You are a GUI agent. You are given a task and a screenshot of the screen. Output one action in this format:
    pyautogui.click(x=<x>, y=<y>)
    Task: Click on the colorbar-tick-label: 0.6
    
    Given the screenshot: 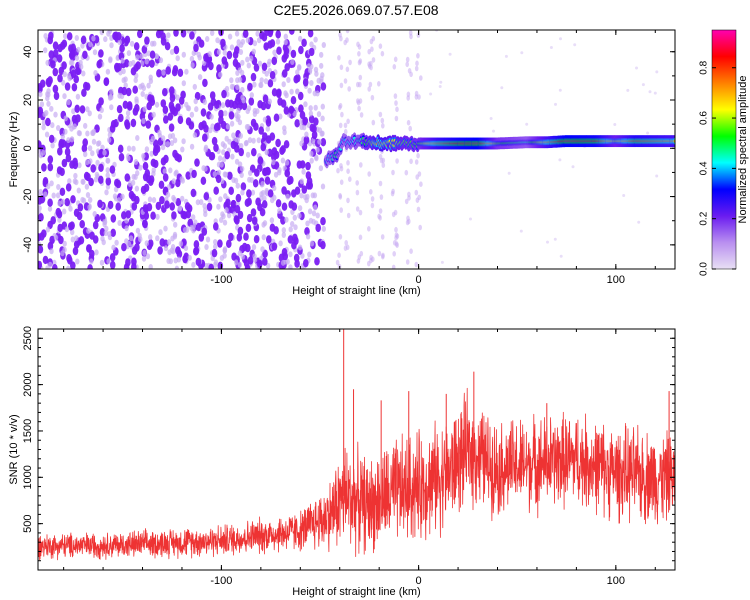 What is the action you would take?
    pyautogui.click(x=704, y=118)
    